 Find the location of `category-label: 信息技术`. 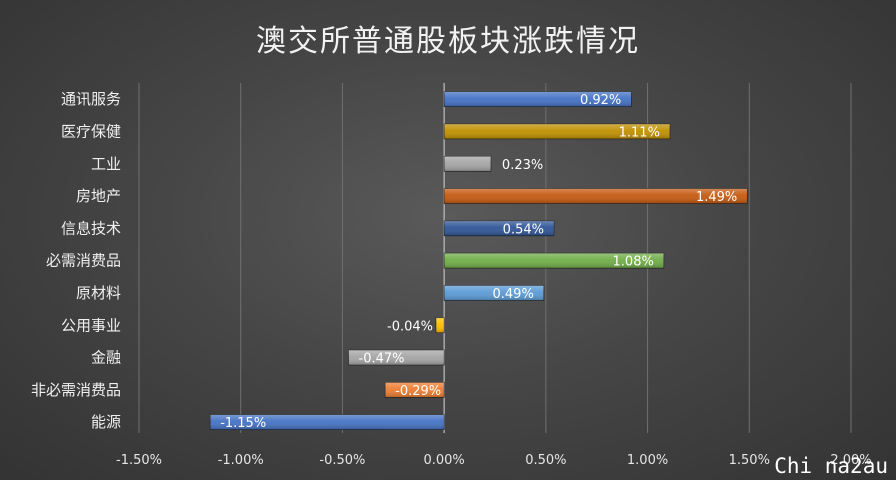

category-label: 信息技术 is located at coordinates (91, 228).